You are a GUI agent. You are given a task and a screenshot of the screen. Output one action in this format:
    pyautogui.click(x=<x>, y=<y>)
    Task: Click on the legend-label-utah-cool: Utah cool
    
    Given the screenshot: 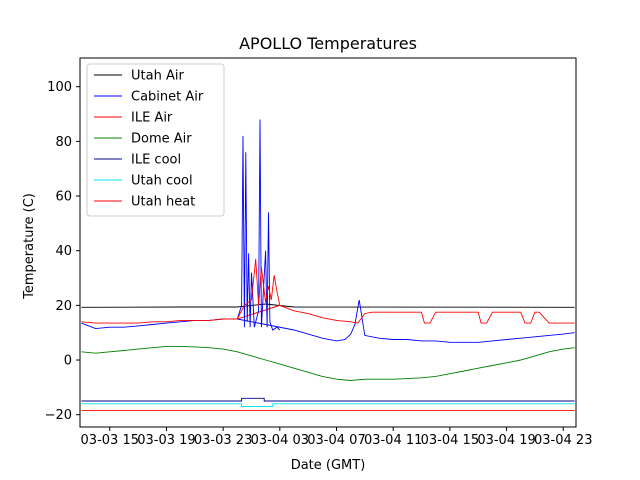 What is the action you would take?
    pyautogui.click(x=162, y=181)
    